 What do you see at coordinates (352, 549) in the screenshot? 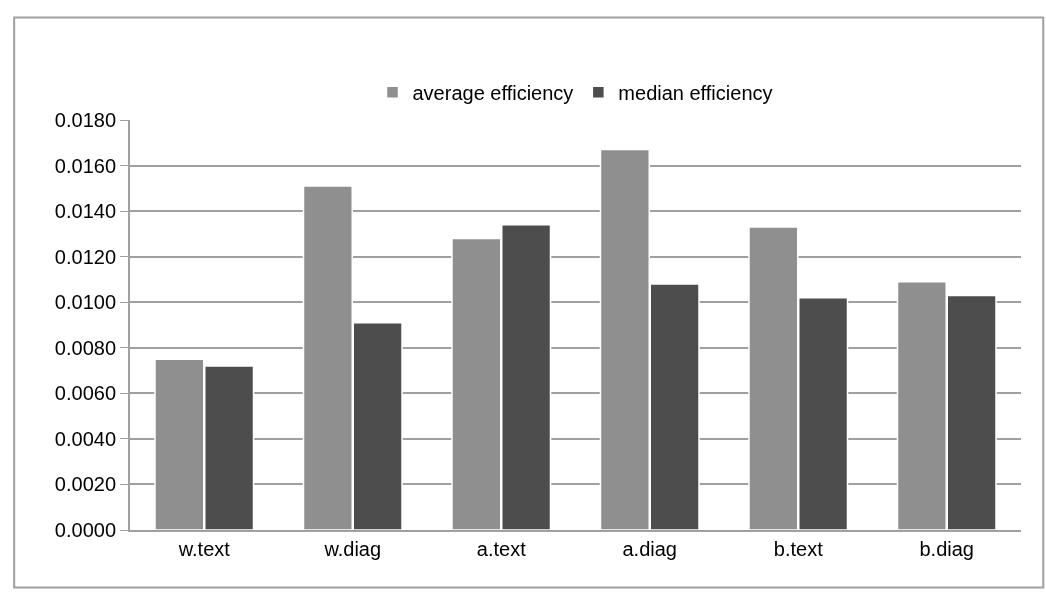
I see `x-tick-label: w.diag` at bounding box center [352, 549].